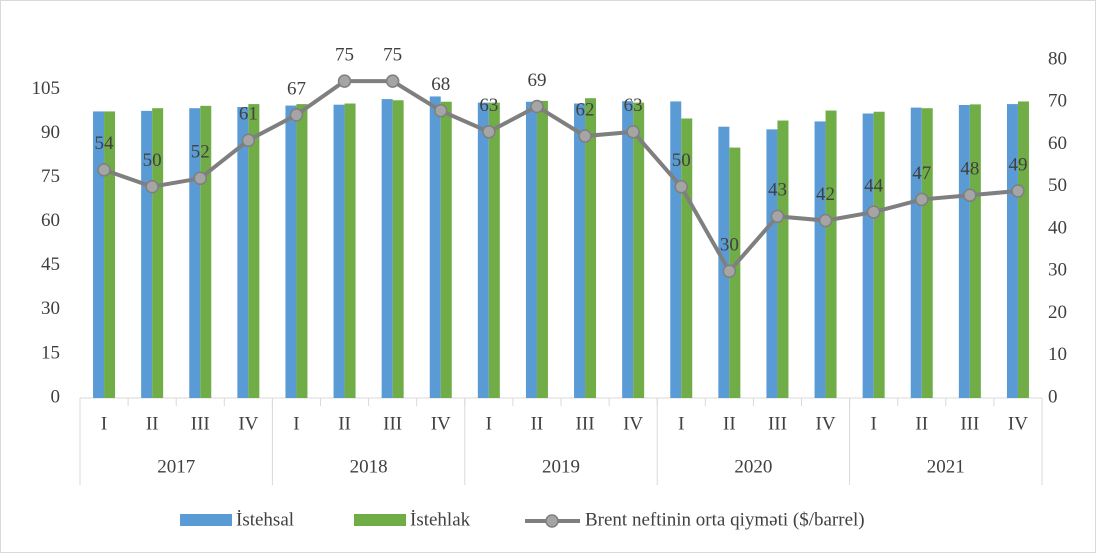 This screenshot has width=1096, height=558. What do you see at coordinates (50, 308) in the screenshot?
I see `y-tick-label: 30` at bounding box center [50, 308].